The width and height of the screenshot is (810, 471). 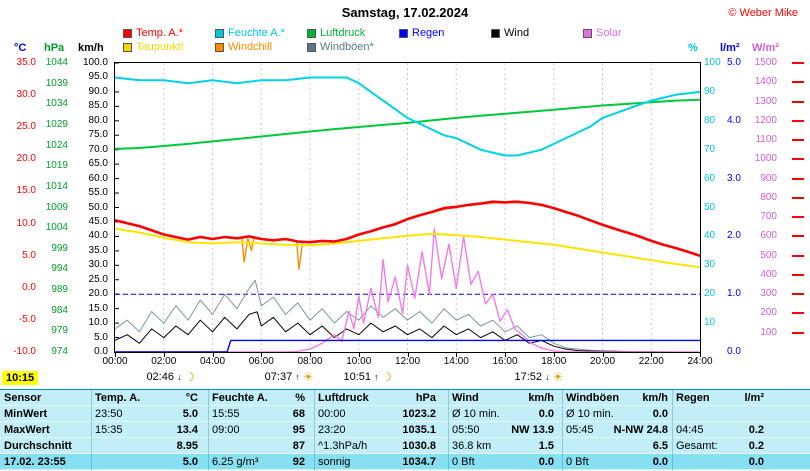 What do you see at coordinates (98, 221) in the screenshot?
I see `axis-label-speed_kmh: 45.0` at bounding box center [98, 221].